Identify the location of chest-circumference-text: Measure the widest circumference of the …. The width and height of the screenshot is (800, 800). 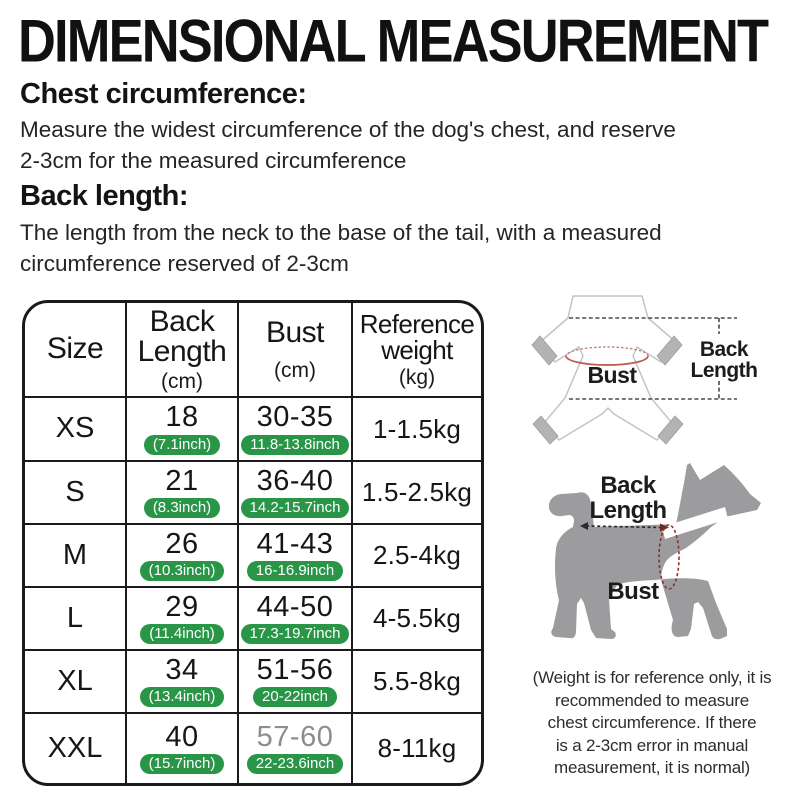
(348, 145).